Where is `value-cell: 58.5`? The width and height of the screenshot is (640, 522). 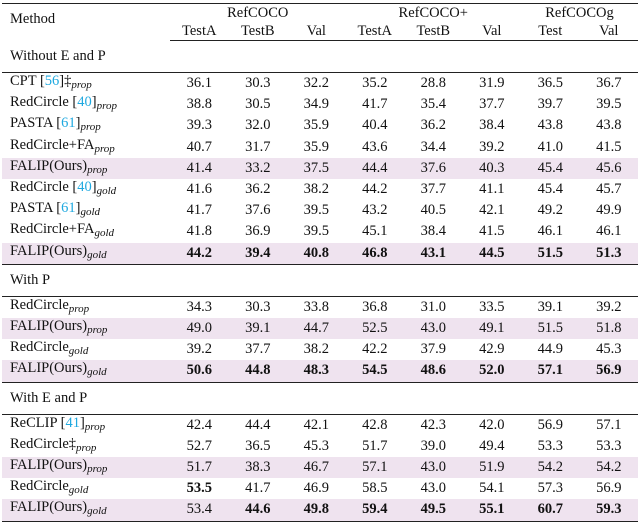 value-cell: 58.5 is located at coordinates (375, 488).